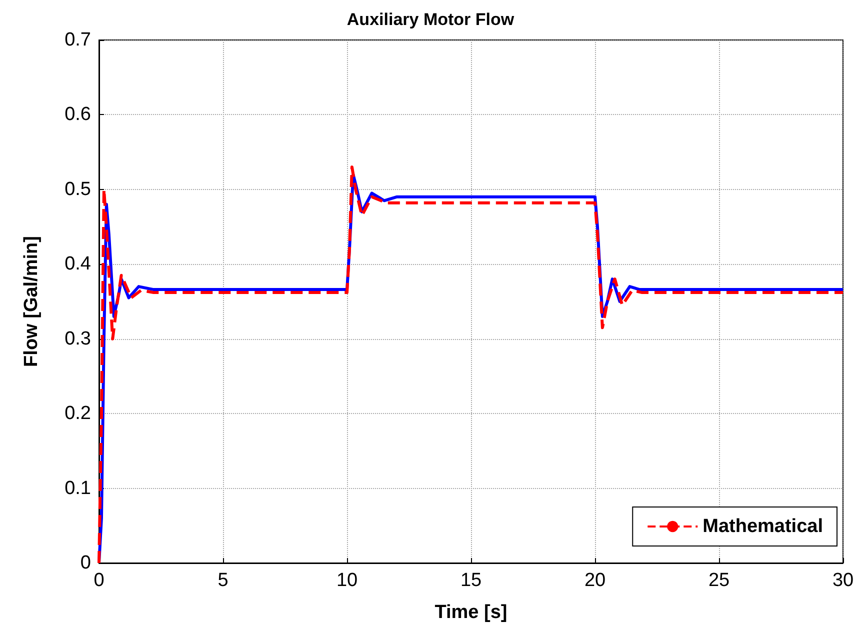  Describe the element at coordinates (78, 264) in the screenshot. I see `y-tick-label: 0.4` at that location.